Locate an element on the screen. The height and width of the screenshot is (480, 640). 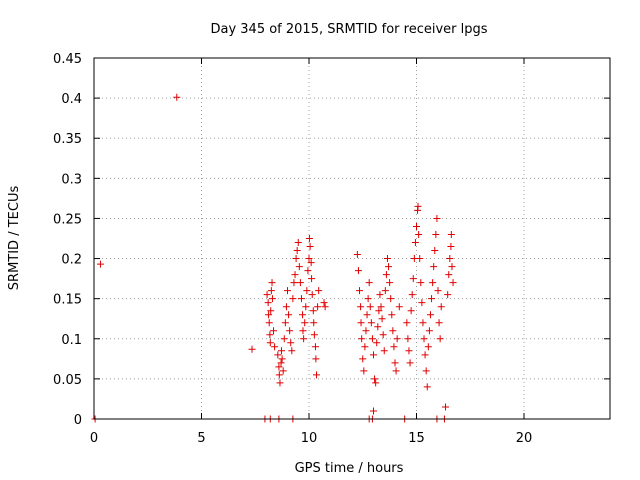
y-tick-label: 0.1 is located at coordinates (71, 340).